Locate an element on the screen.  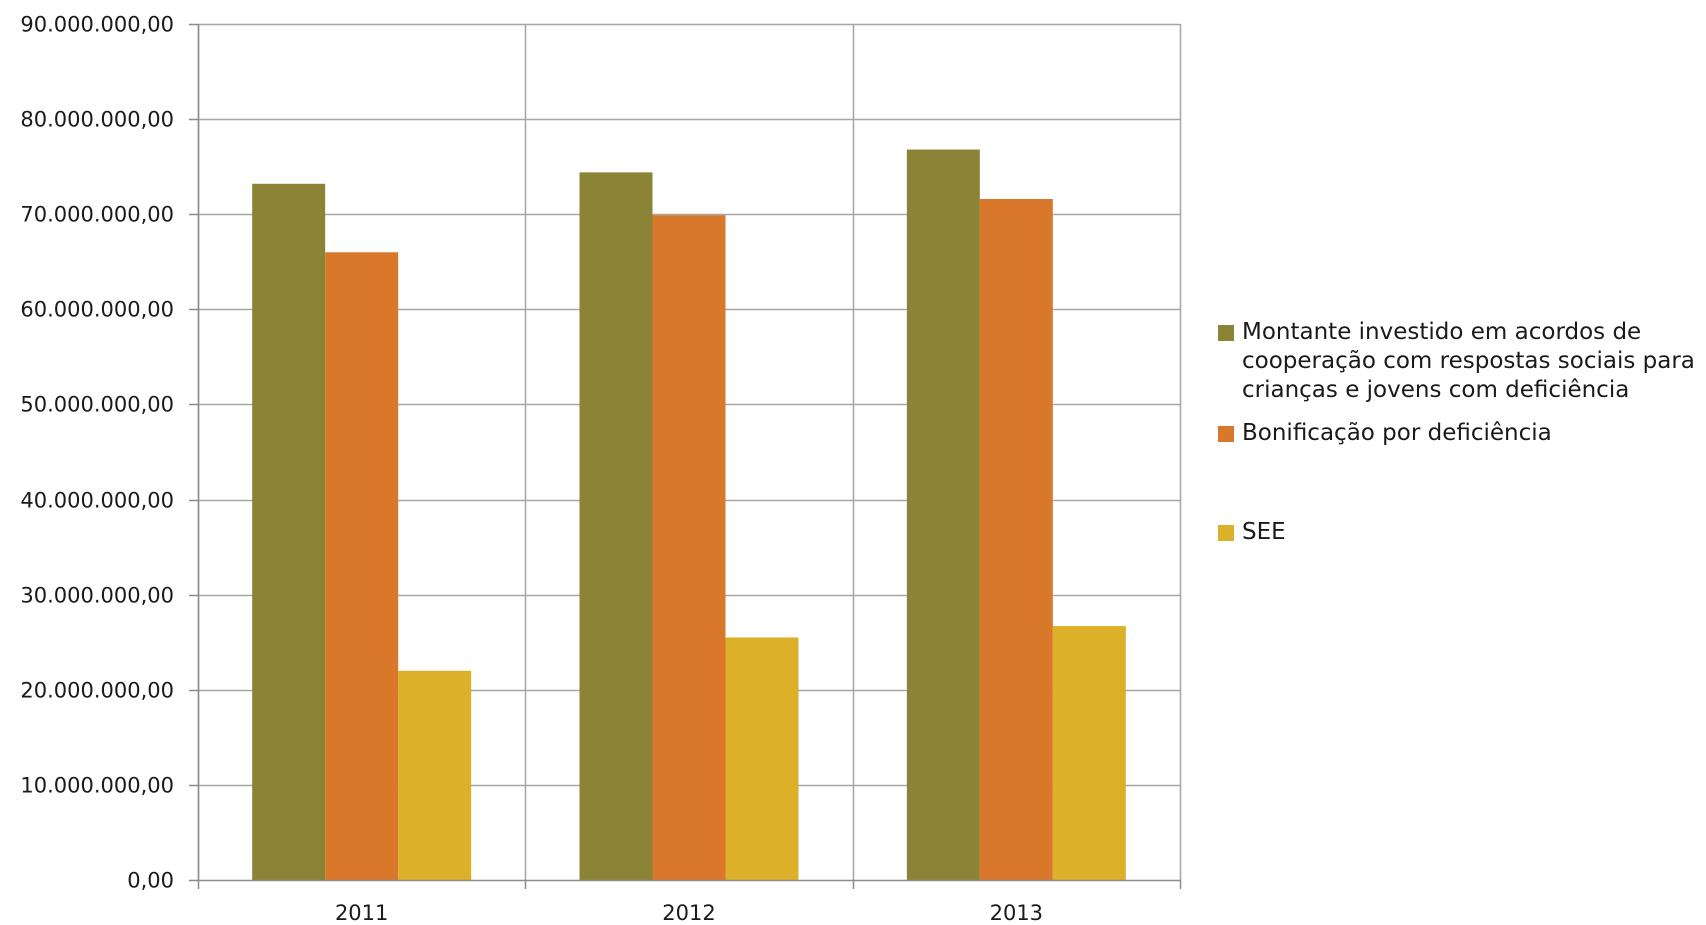
y-tick-label: 0,00 is located at coordinates (150, 881).